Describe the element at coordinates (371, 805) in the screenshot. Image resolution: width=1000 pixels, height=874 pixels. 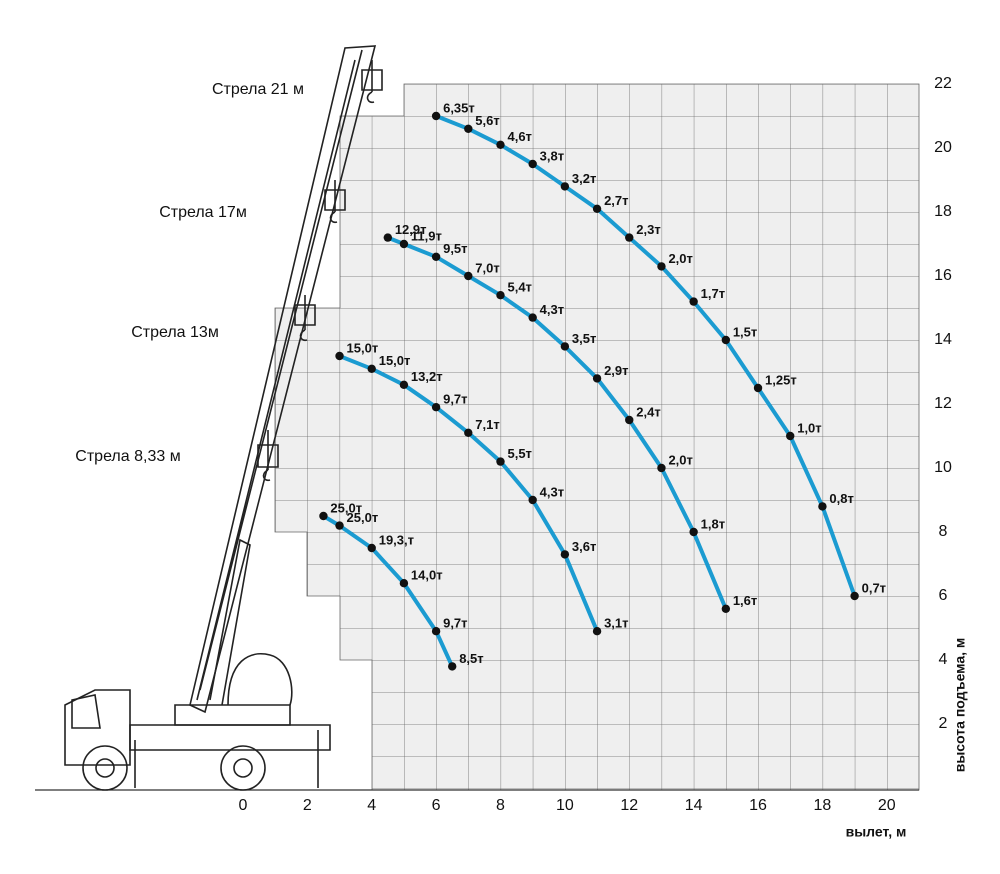
I see `x-tick-label: 4` at that location.